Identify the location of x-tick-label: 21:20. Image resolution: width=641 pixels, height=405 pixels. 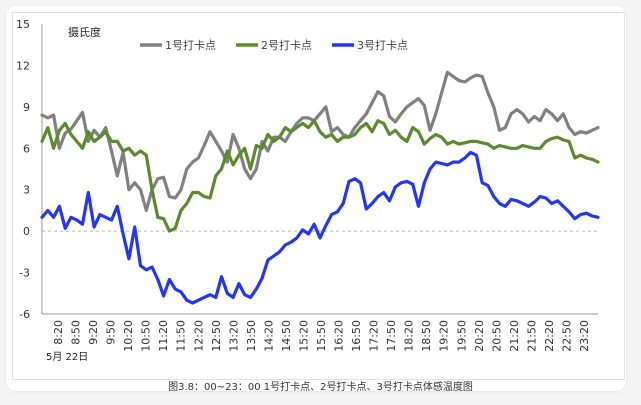
(514, 336).